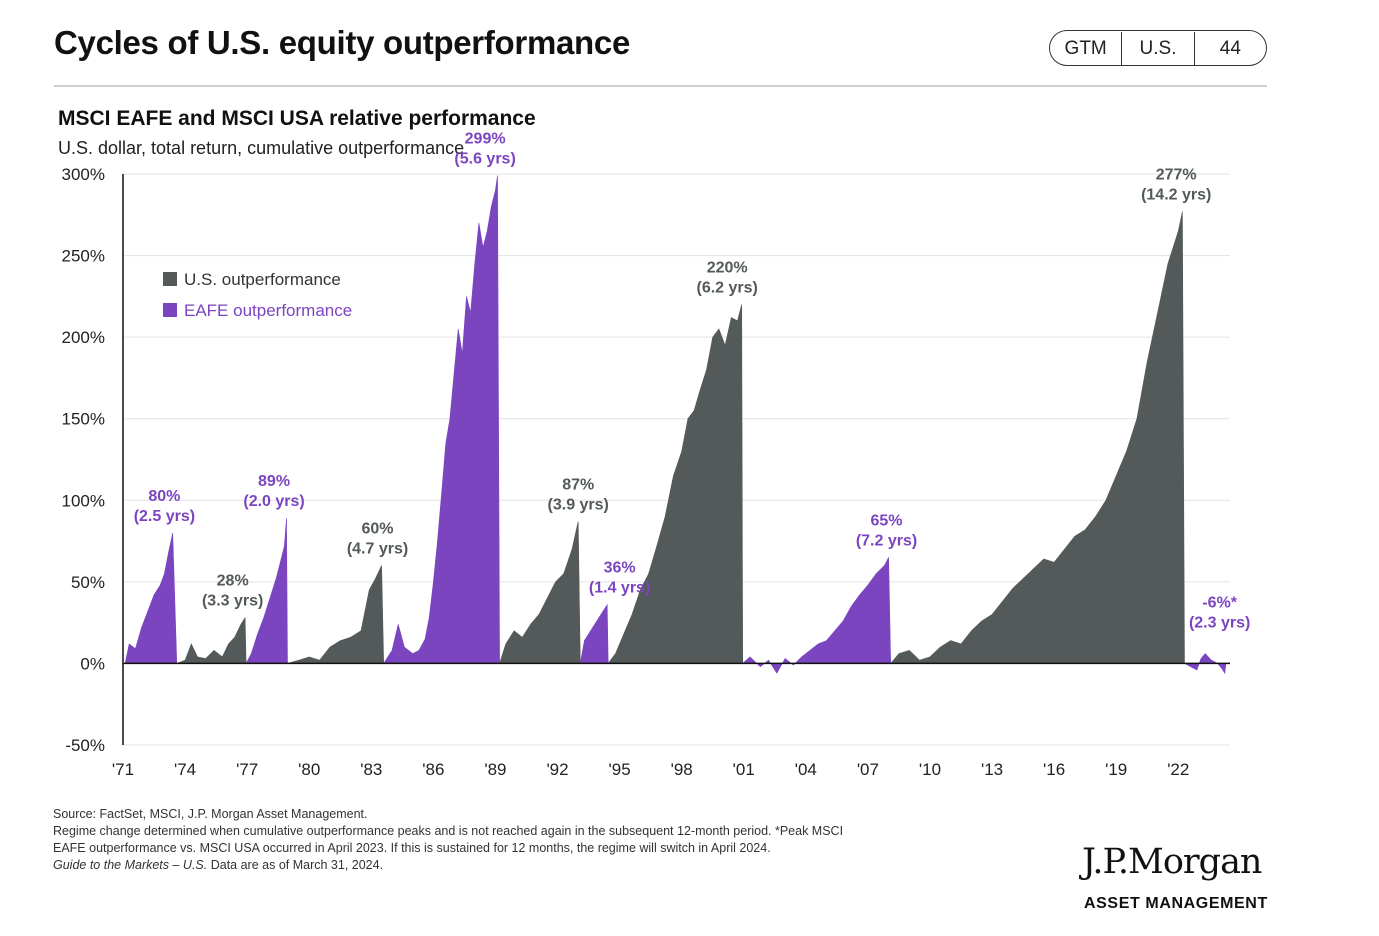  What do you see at coordinates (247, 769) in the screenshot?
I see `x-tick-label: '77` at bounding box center [247, 769].